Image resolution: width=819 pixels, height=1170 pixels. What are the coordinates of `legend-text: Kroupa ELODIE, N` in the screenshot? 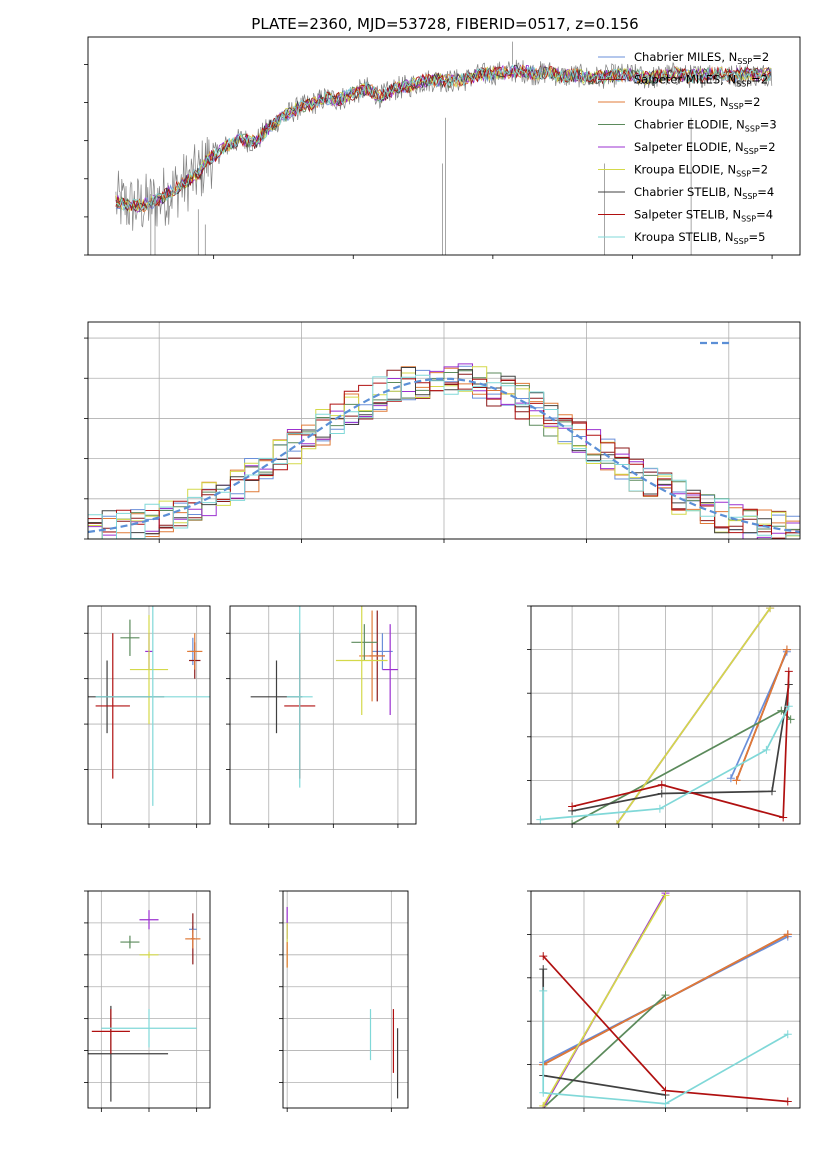 It's located at (685, 170).